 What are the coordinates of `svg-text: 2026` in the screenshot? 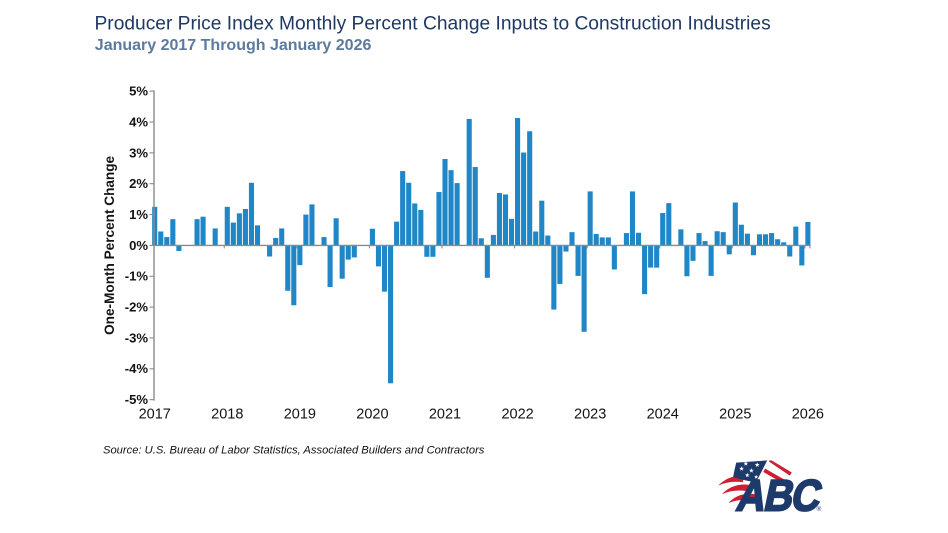 It's located at (808, 415).